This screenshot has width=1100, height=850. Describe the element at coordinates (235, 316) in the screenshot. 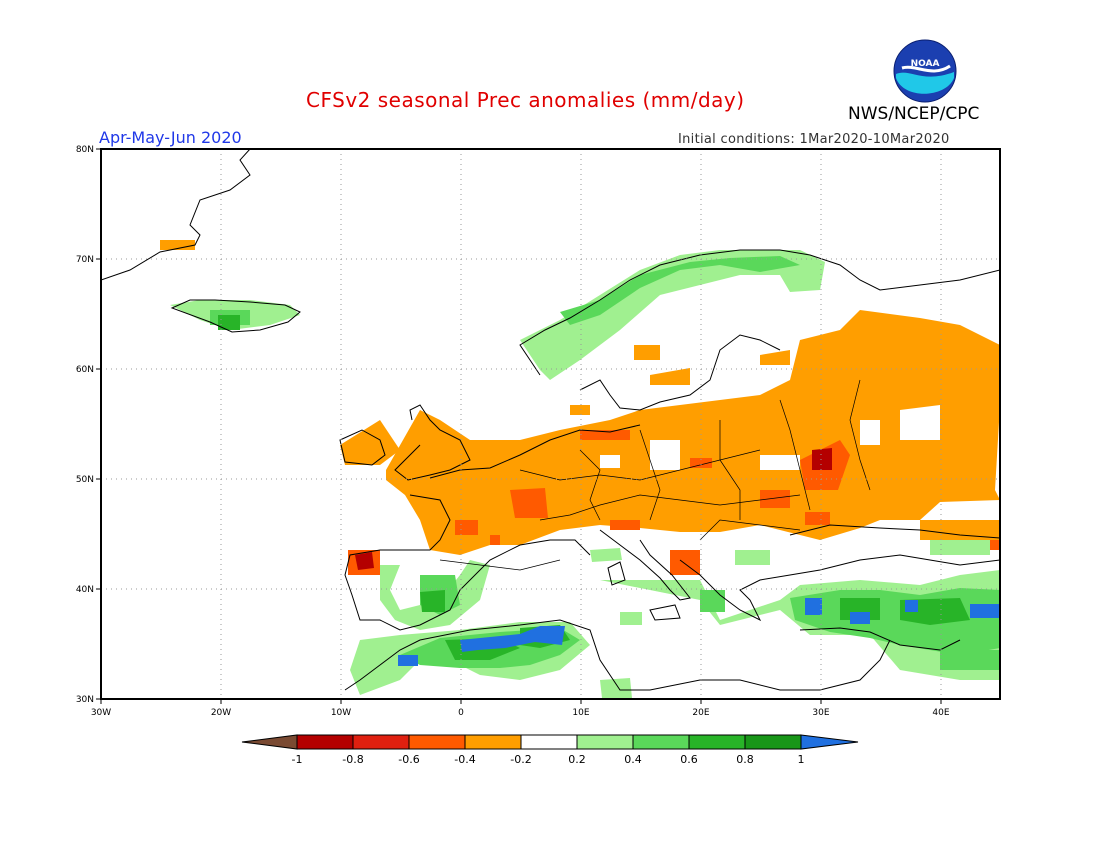

I see `iceland-coast` at that location.